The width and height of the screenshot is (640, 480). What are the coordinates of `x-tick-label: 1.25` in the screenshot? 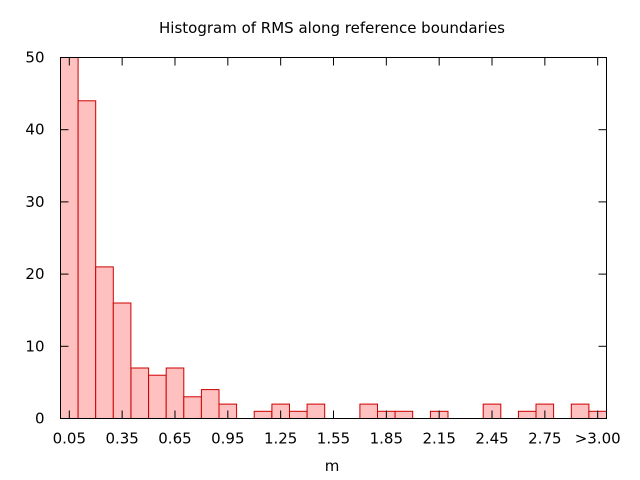 It's located at (280, 439).